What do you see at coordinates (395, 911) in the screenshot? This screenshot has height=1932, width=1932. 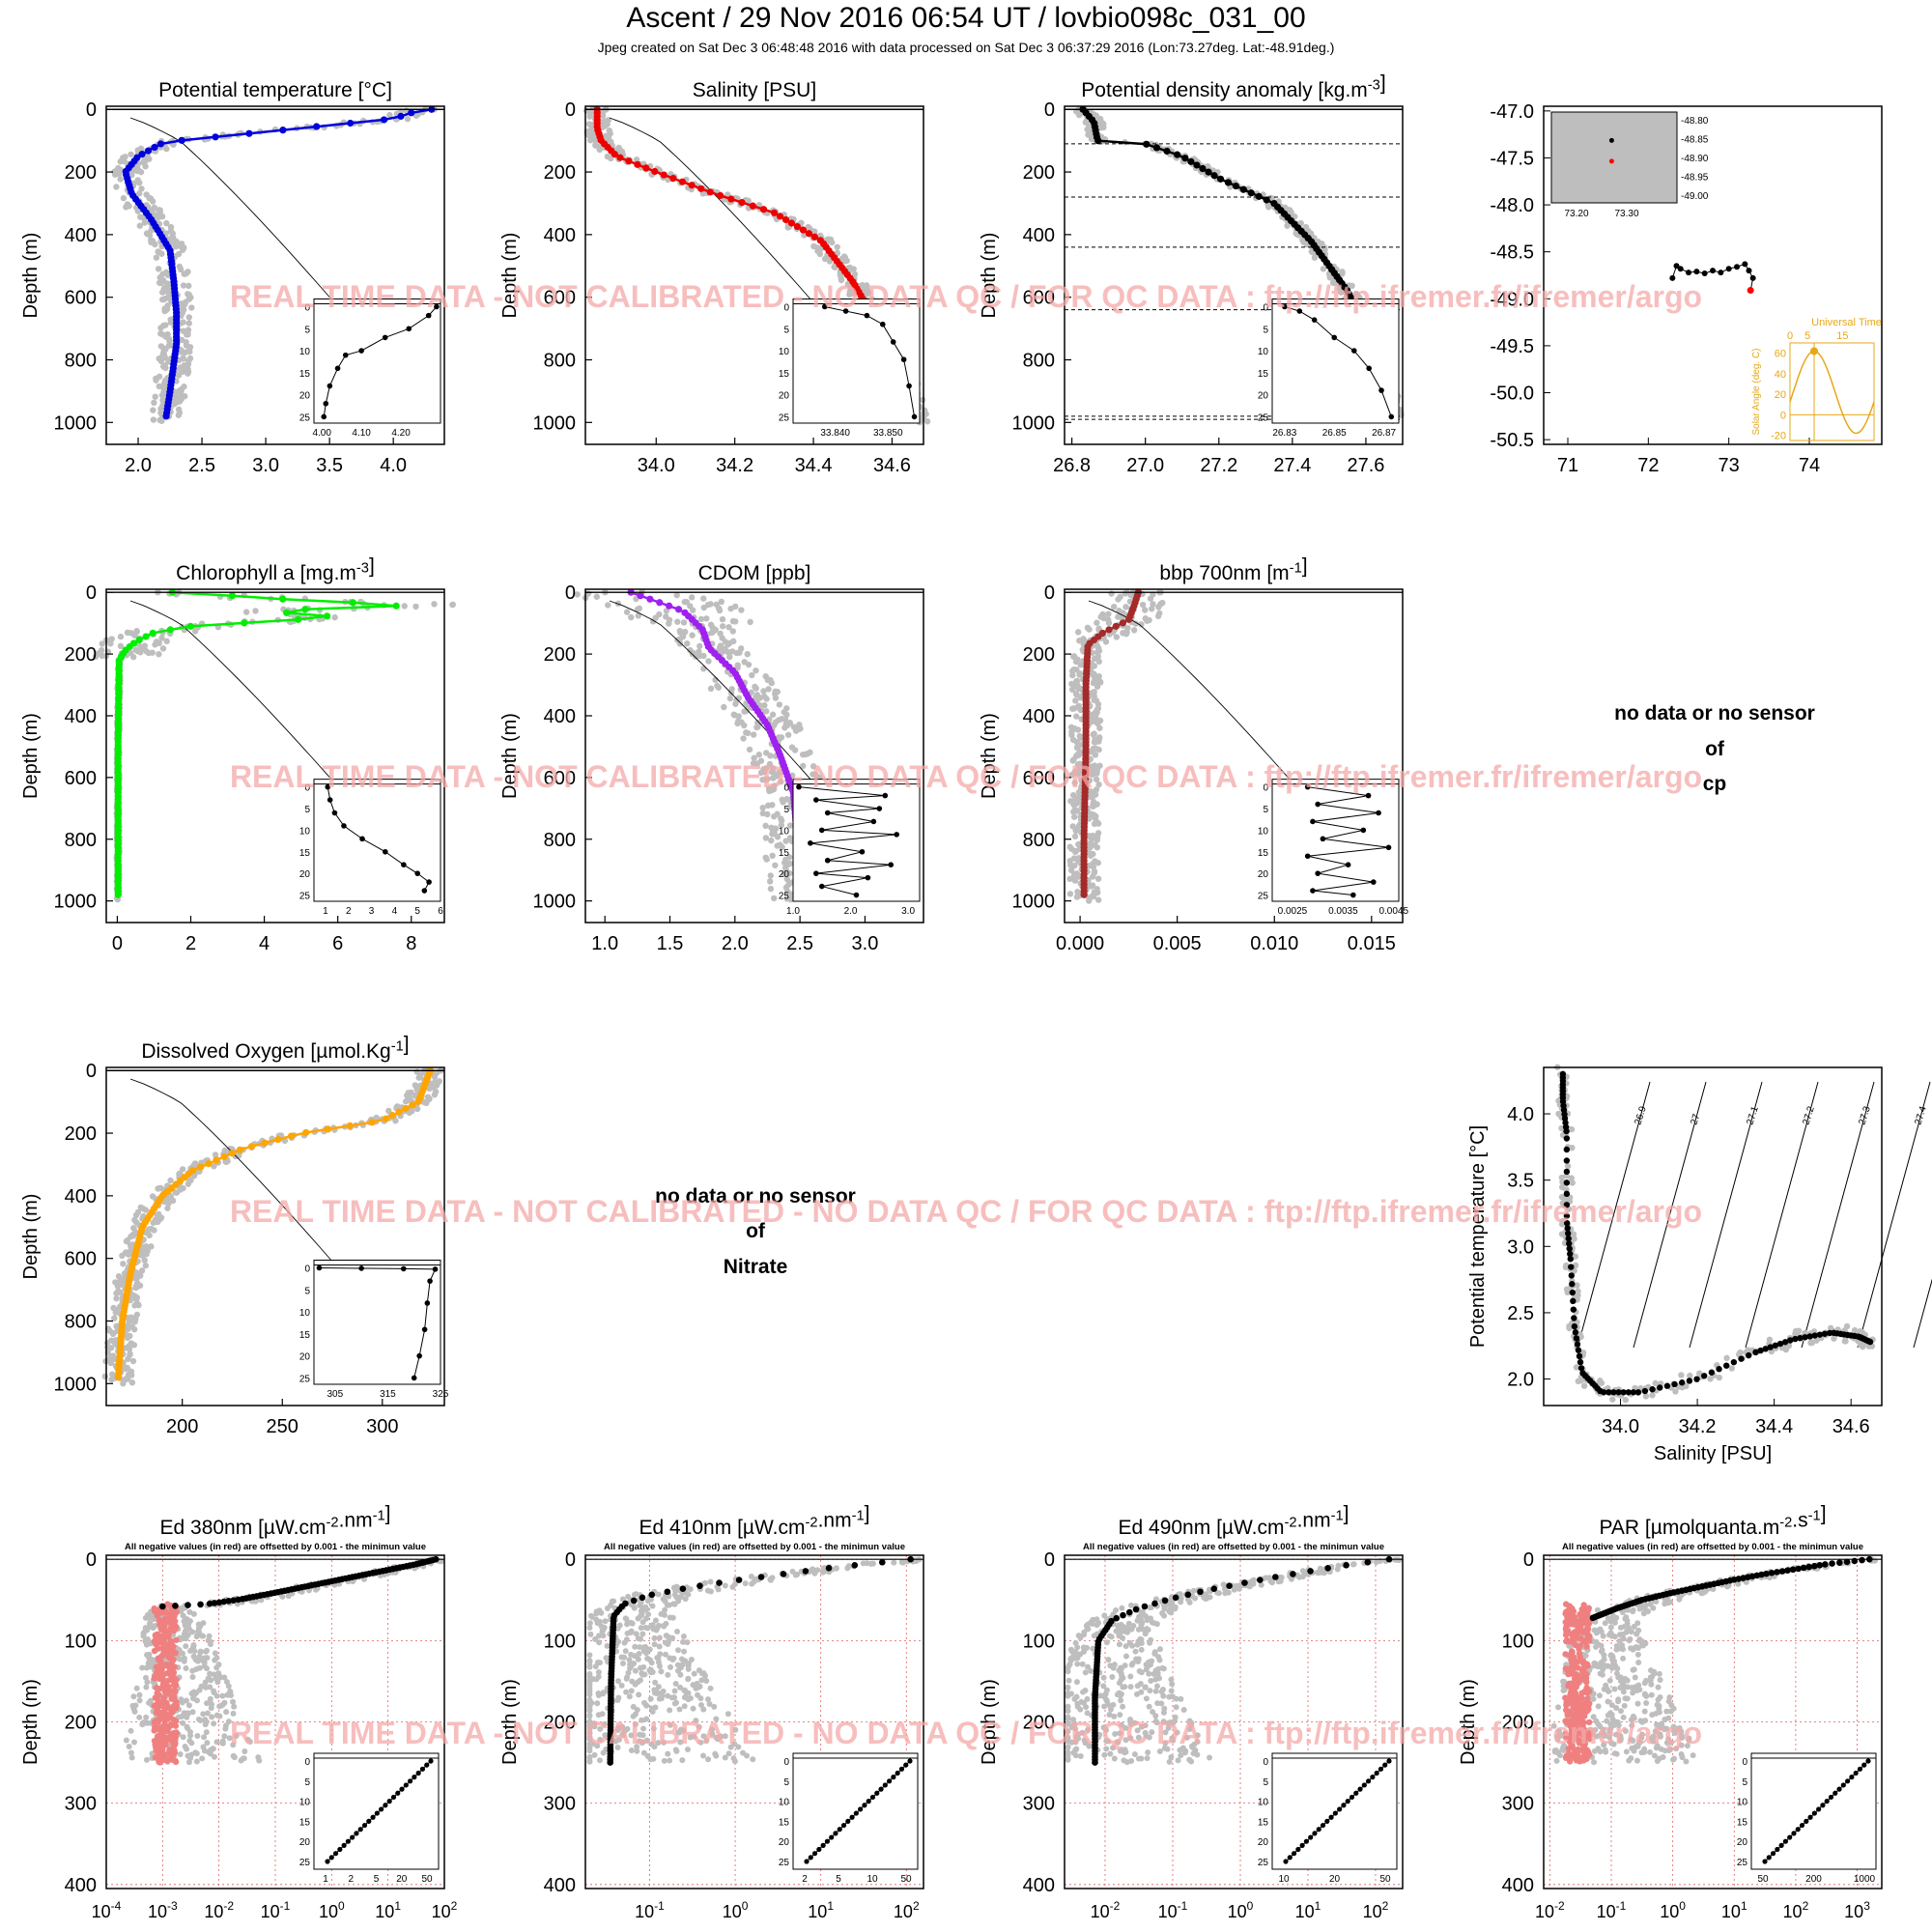 I see `chla-inset-xtick: 4` at bounding box center [395, 911].